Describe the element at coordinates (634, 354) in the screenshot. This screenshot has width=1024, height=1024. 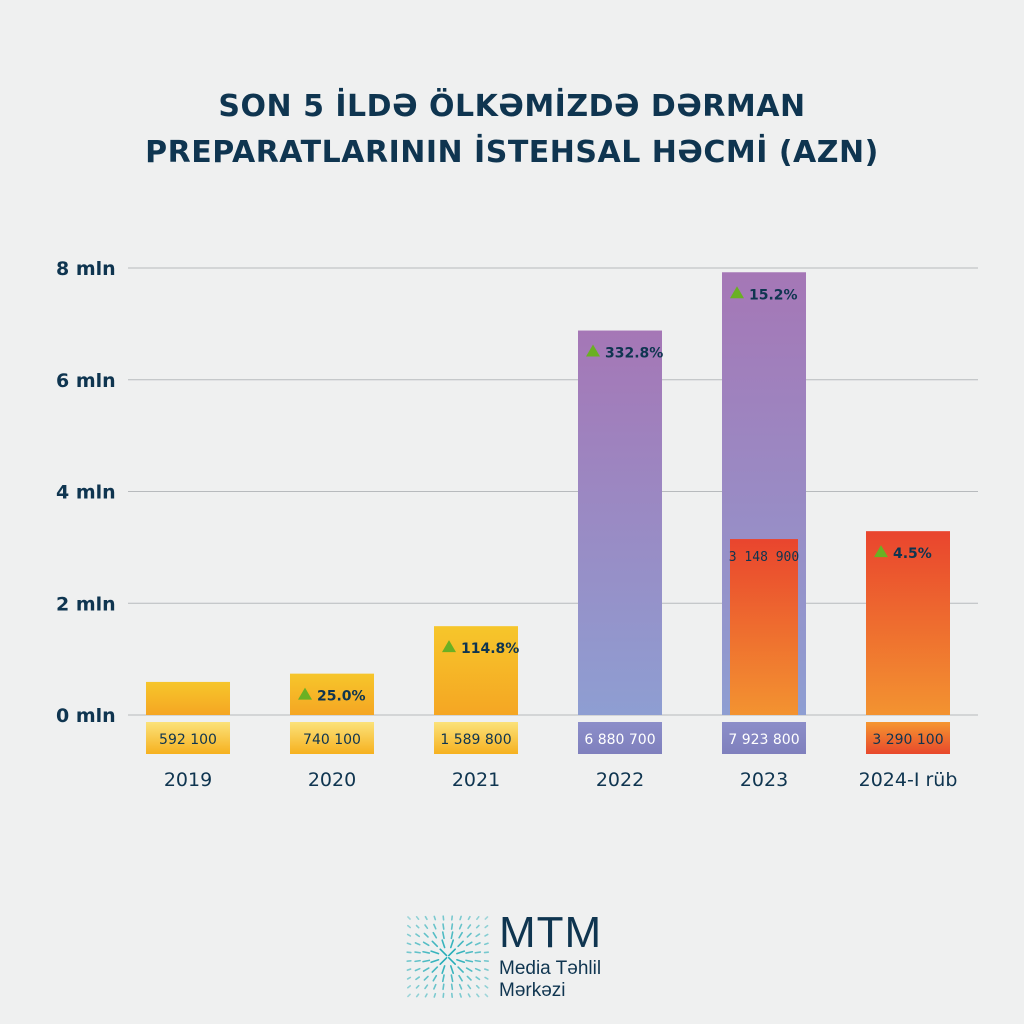
I see `growth-label: 332.8%` at that location.